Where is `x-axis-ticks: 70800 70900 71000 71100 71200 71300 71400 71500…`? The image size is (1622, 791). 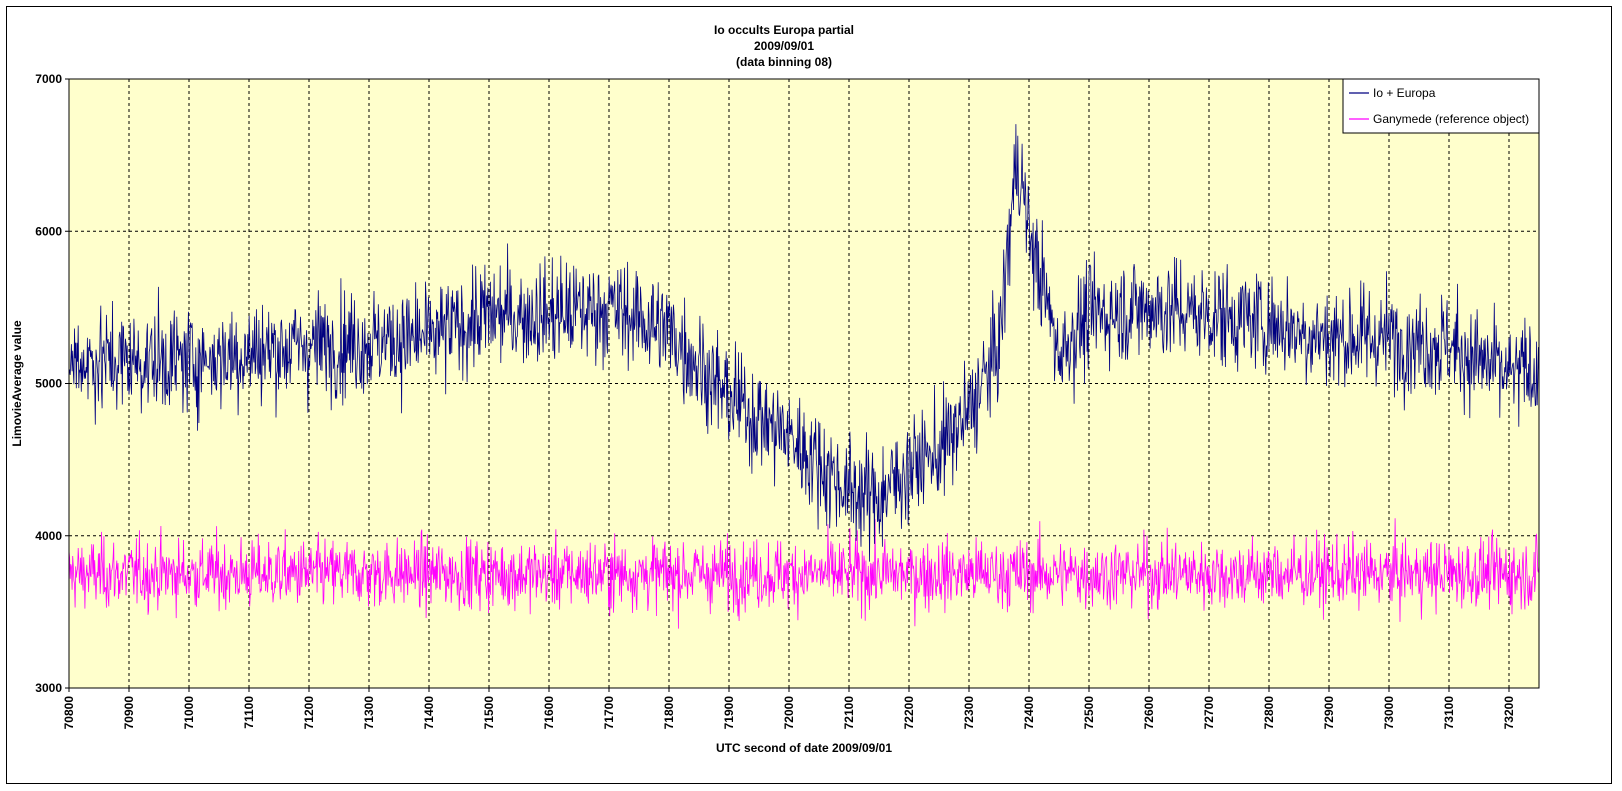
x-axis-ticks: 70800 70900 71000 71100 71200 71300 71400 71500… is located at coordinates (789, 708).